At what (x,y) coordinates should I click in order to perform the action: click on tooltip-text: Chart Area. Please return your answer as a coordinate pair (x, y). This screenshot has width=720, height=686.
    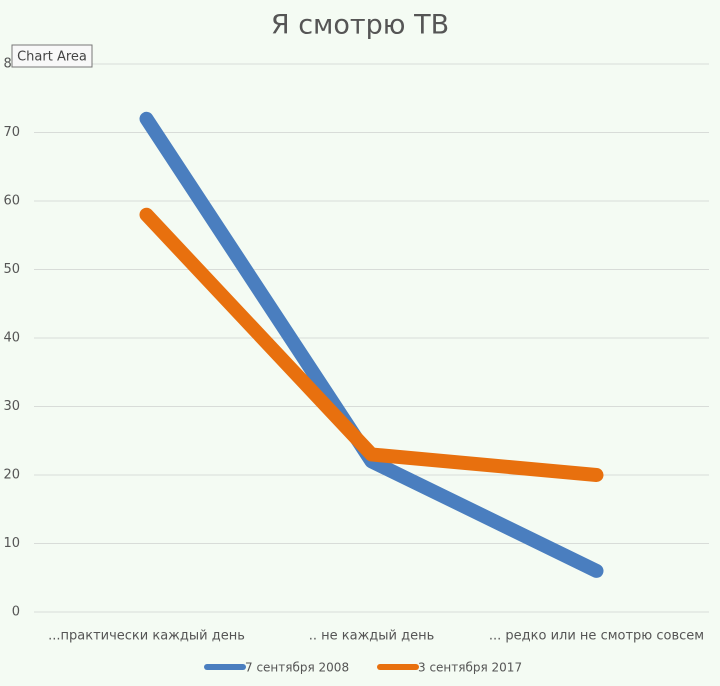
    Looking at the image, I should click on (52, 57).